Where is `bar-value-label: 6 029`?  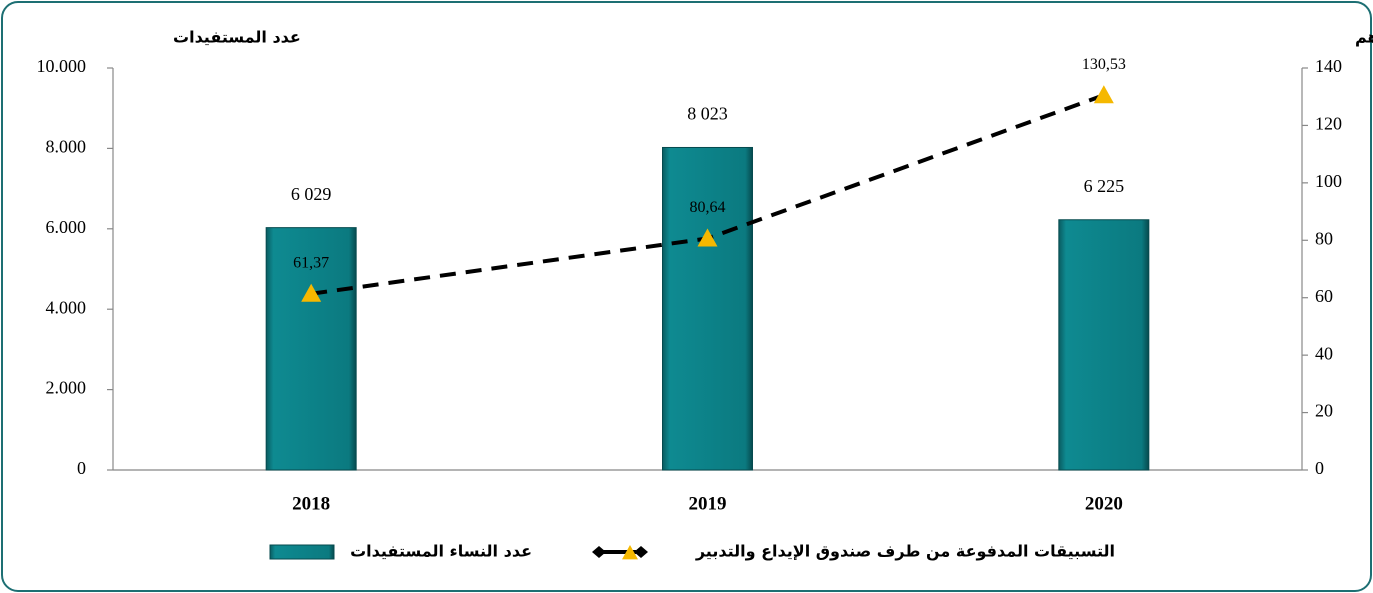 bar-value-label: 6 029 is located at coordinates (311, 194).